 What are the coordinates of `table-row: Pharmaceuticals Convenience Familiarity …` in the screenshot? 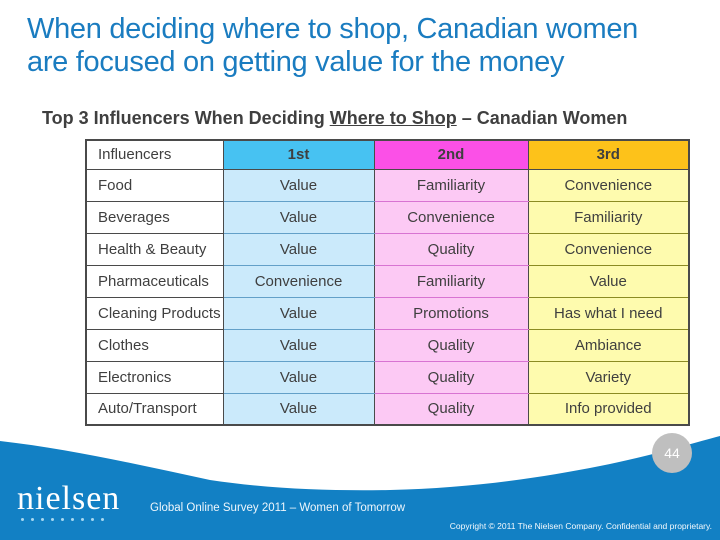 It's located at (387, 281).